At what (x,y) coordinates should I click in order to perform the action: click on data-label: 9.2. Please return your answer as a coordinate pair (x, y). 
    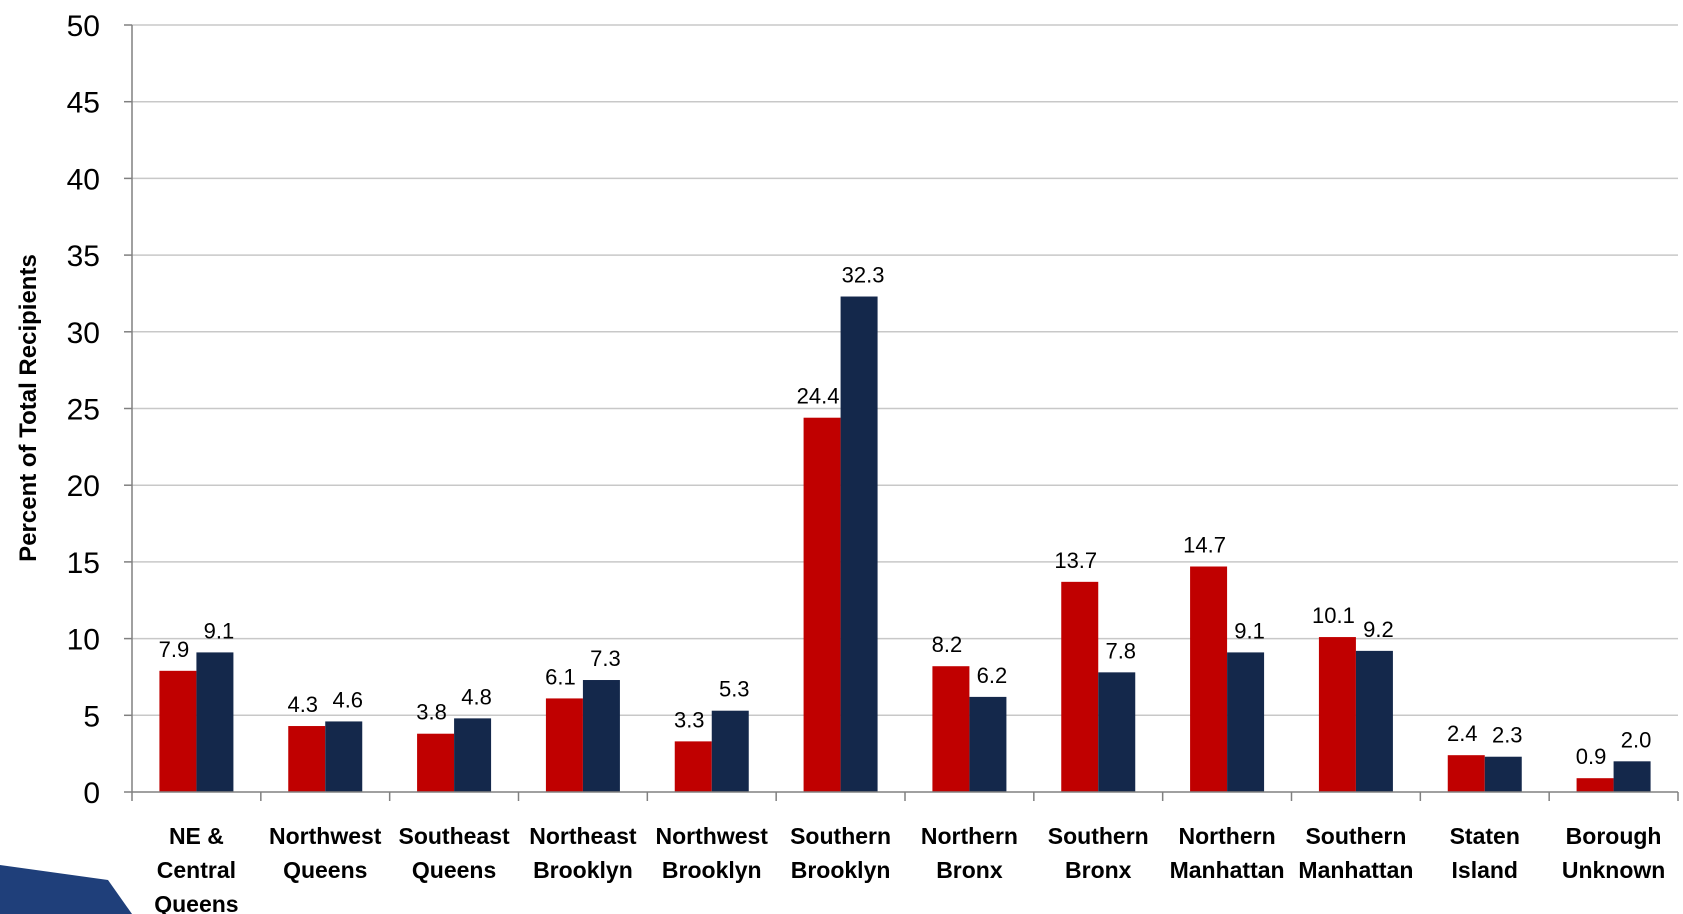
    Looking at the image, I should click on (1378, 629).